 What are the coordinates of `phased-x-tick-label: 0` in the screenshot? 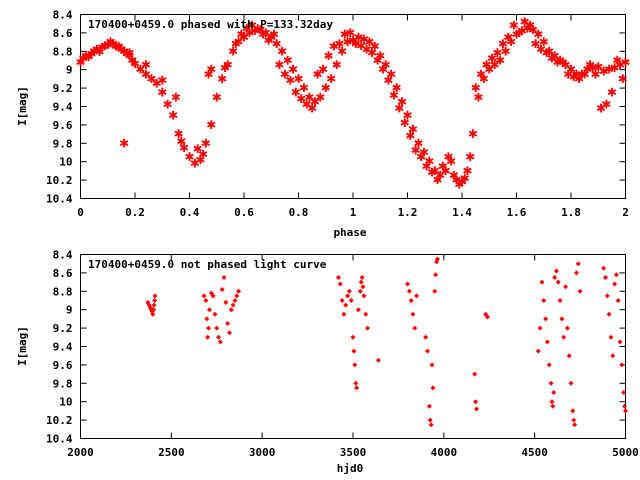 It's located at (80, 212).